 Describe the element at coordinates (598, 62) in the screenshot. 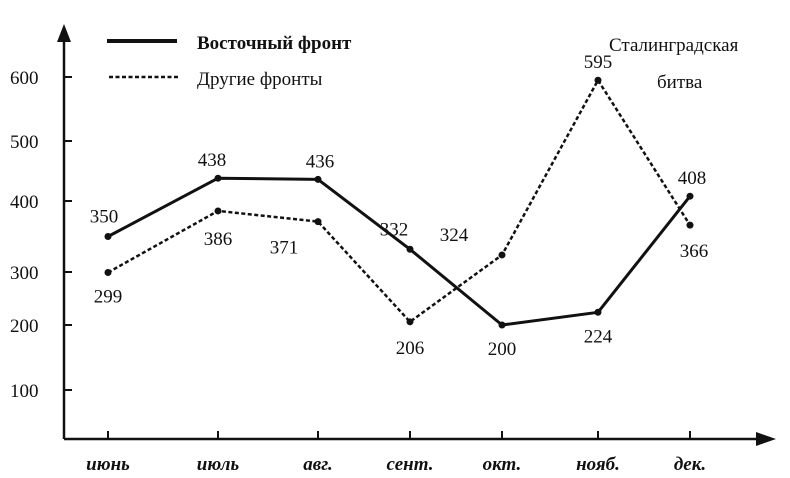

I see `data-label: 595` at that location.